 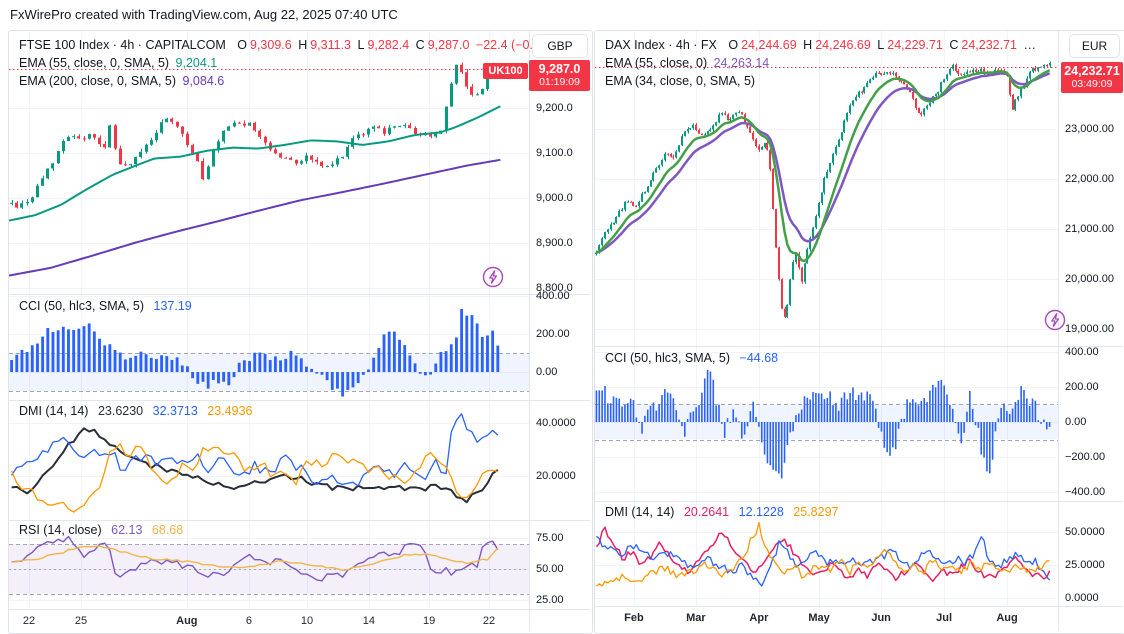 What do you see at coordinates (1082, 597) in the screenshot?
I see `indicator-tick-label: 0.0000` at bounding box center [1082, 597].